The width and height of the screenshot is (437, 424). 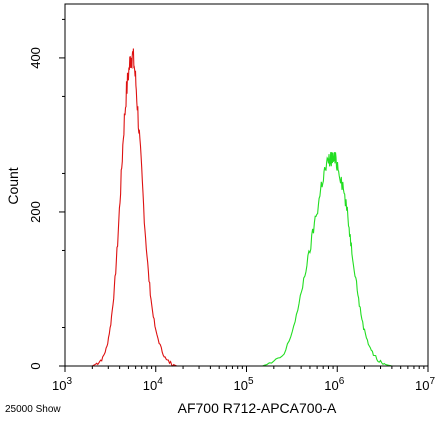 I want to click on y-tick-label: 200, so click(x=35, y=212).